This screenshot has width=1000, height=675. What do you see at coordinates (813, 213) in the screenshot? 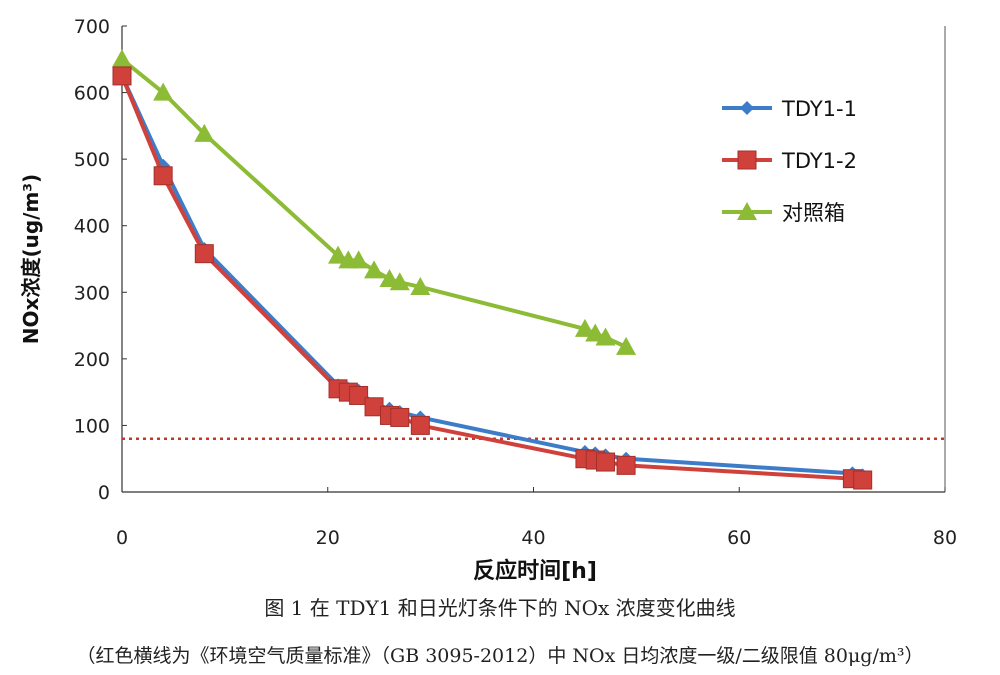
I see `legend-label: 对照箱` at bounding box center [813, 213].